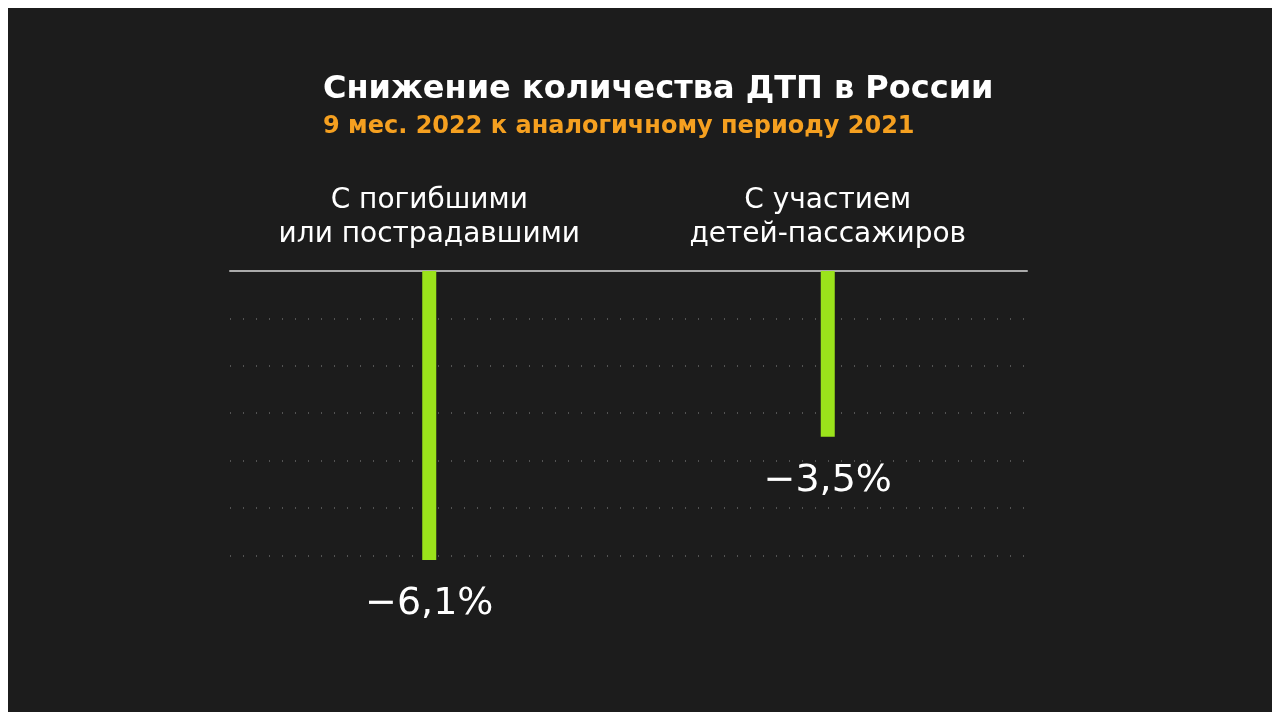 This screenshot has width=1280, height=720. I want to click on chart-subtitle: 9 мес. 2022 к аналогичному периоду 2021, so click(619, 125).